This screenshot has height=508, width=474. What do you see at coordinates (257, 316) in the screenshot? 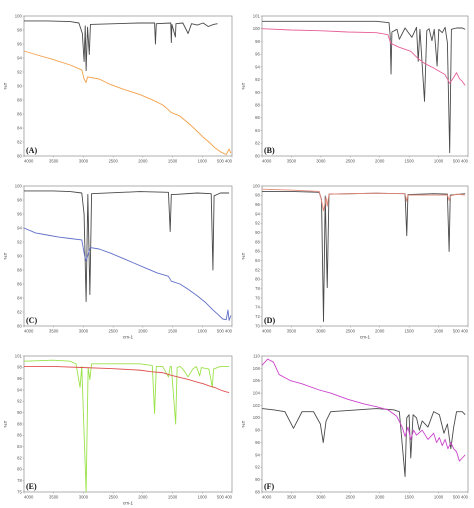
I see `y-tick-label: 72` at bounding box center [257, 316].